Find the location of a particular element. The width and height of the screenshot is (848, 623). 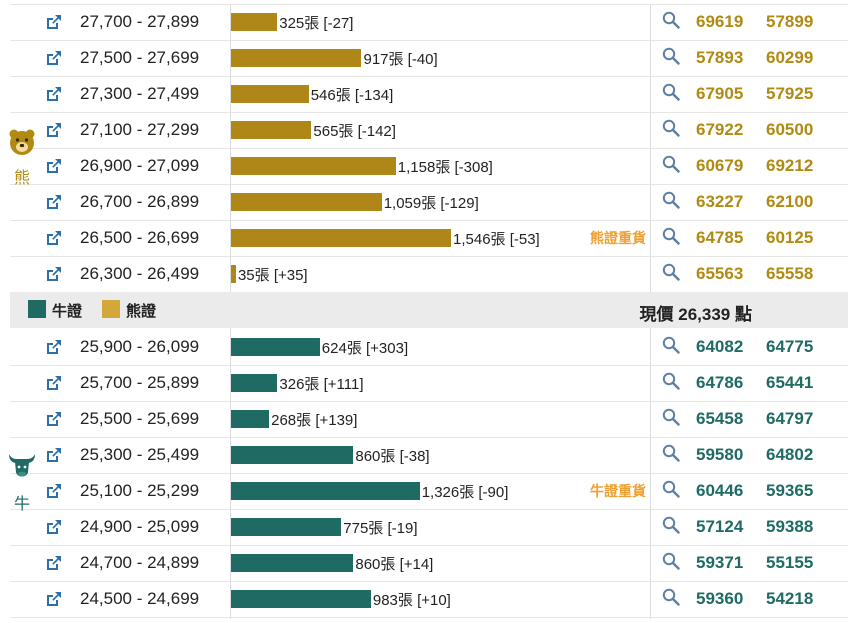

table-row: 27,100 - 27,299 565張 [-142] 67922 60500 is located at coordinates (424, 130).